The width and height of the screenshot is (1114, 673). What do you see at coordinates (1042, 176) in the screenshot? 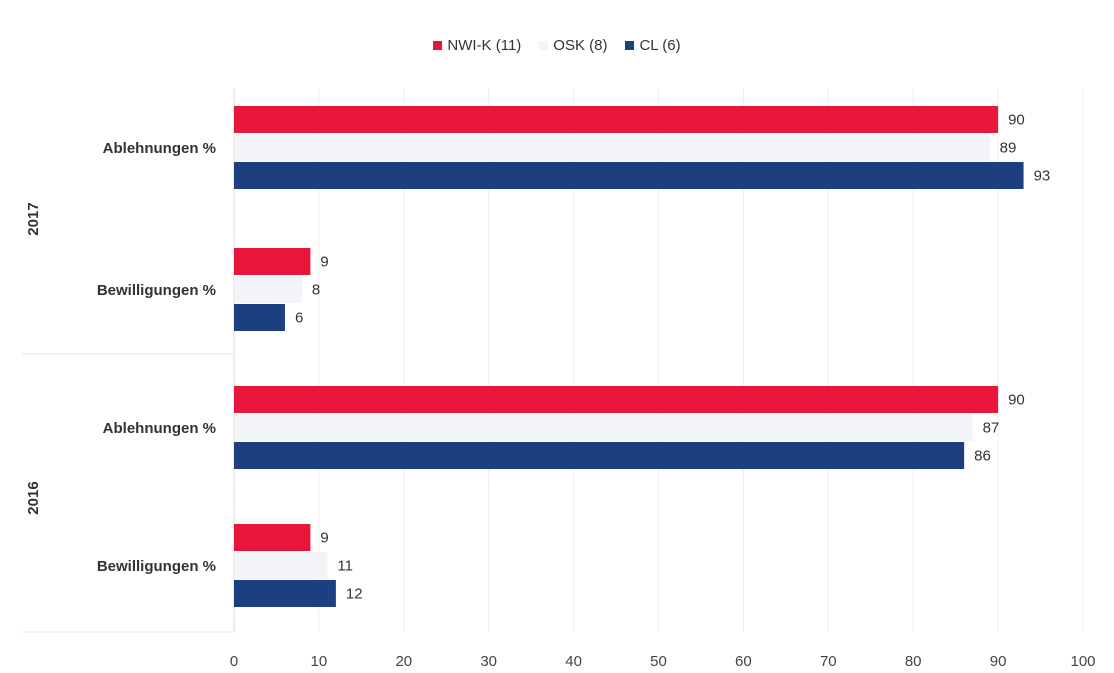
I see `data-label: 93` at bounding box center [1042, 176].